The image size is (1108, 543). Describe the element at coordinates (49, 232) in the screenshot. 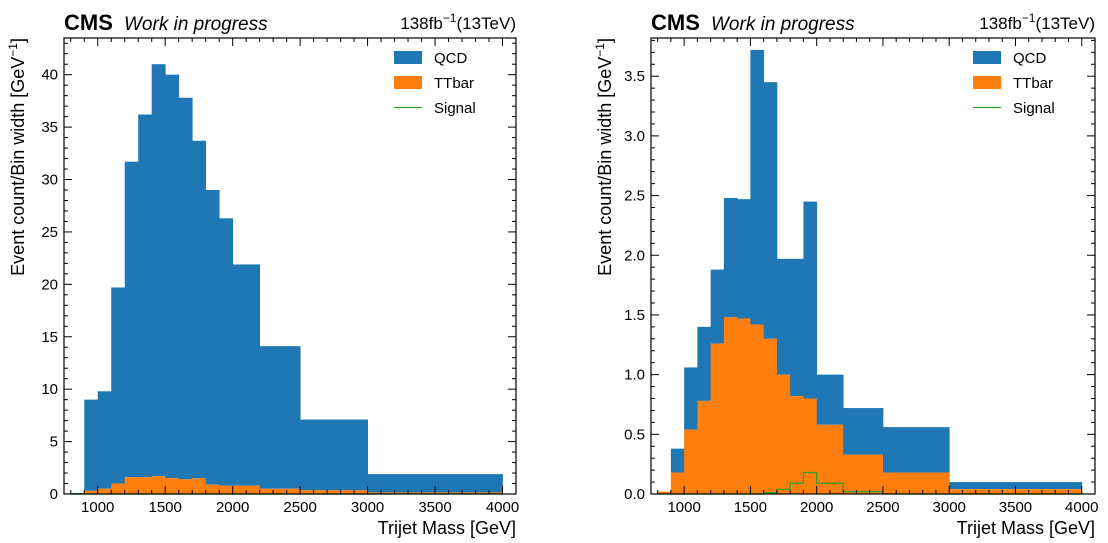

I see `y-tick-label: 25` at that location.